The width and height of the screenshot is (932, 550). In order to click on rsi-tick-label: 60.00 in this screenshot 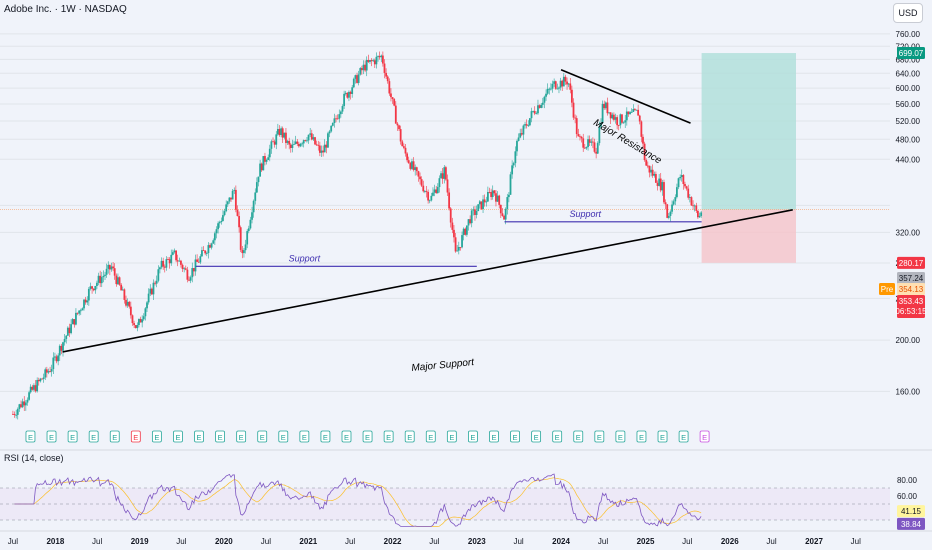, I will do `click(907, 496)`.